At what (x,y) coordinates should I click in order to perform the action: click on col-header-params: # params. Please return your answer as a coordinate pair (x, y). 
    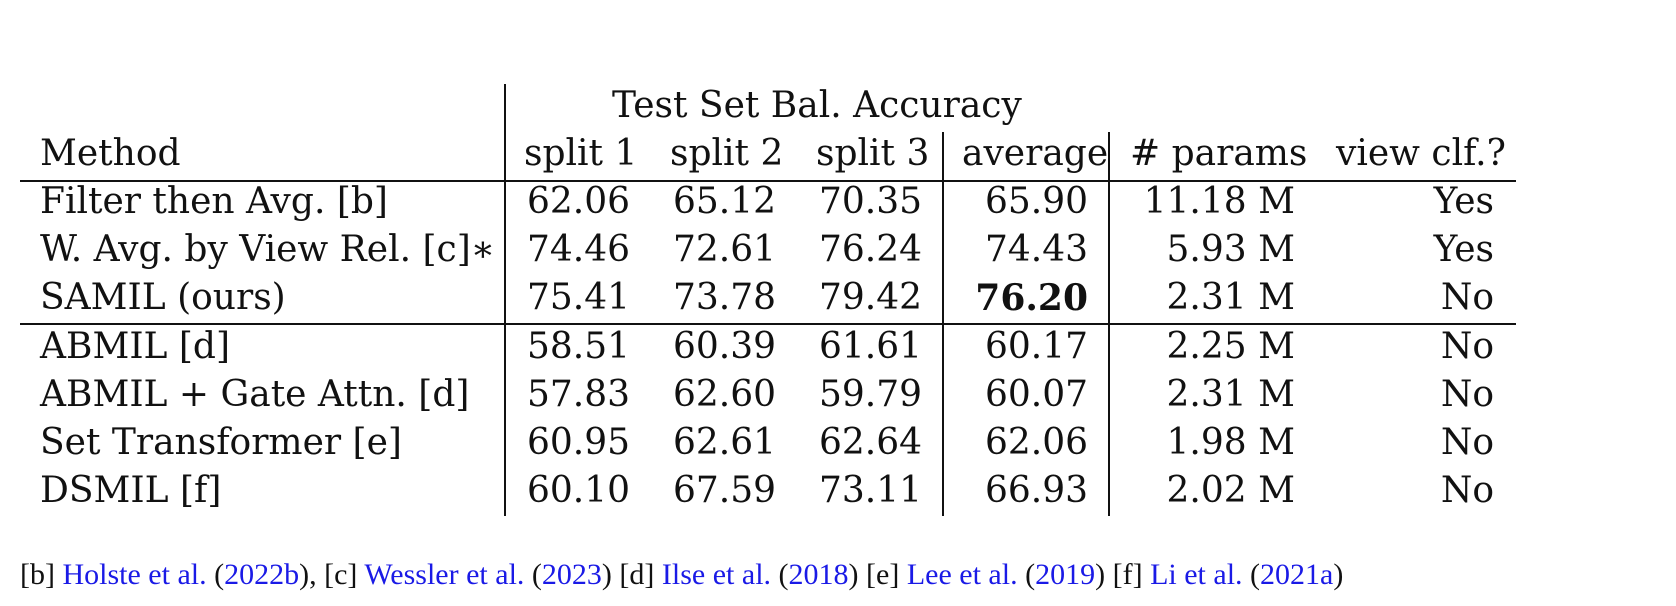
    Looking at the image, I should click on (1219, 153).